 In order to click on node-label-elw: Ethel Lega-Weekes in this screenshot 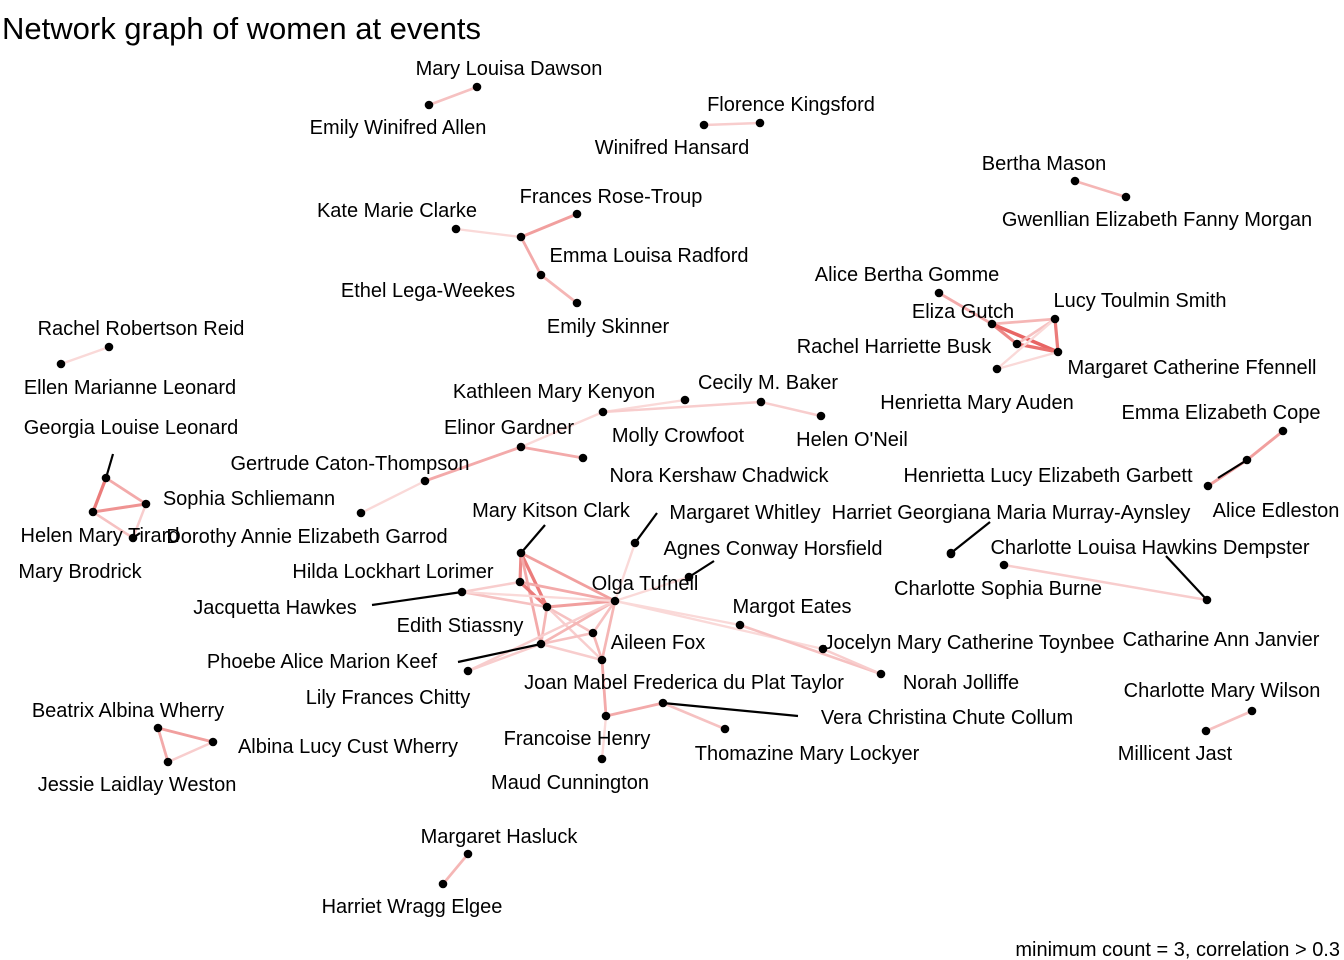, I will do `click(428, 291)`.